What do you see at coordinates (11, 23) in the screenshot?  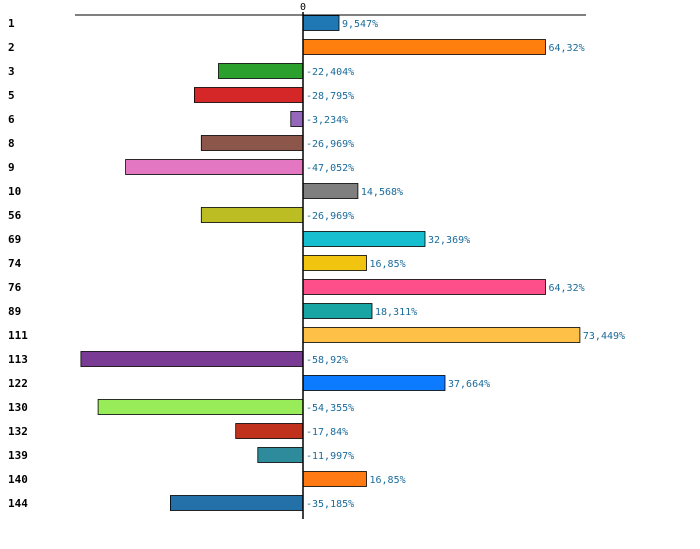 I see `category-label: 1` at bounding box center [11, 23].